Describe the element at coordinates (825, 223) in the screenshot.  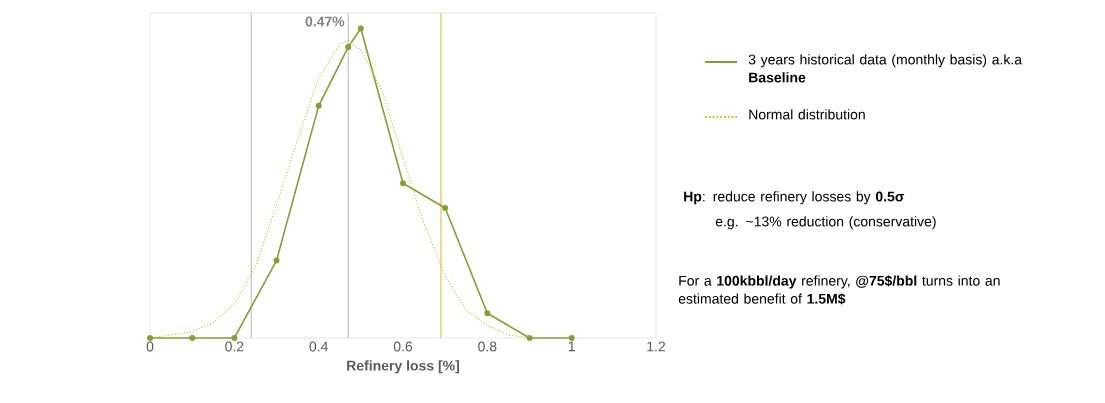
I see `text: e.g. ~13% reduction (conservative)` at that location.